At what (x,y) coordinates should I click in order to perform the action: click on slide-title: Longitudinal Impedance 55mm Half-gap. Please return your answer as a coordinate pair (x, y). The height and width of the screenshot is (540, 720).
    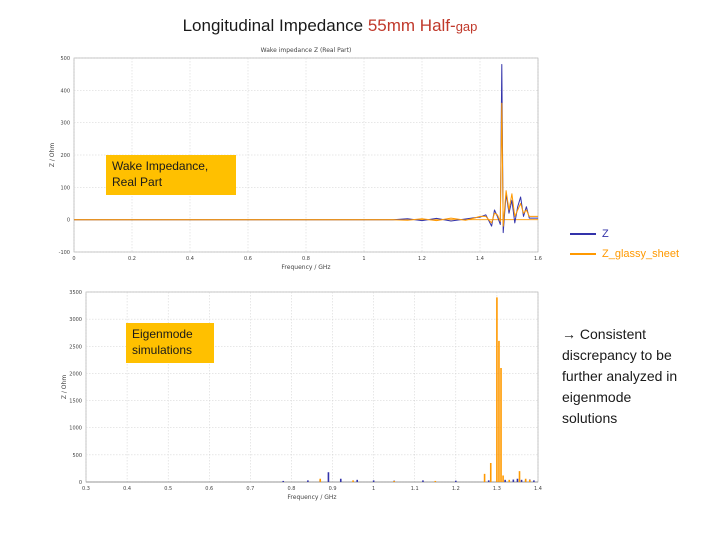
    Looking at the image, I should click on (330, 26).